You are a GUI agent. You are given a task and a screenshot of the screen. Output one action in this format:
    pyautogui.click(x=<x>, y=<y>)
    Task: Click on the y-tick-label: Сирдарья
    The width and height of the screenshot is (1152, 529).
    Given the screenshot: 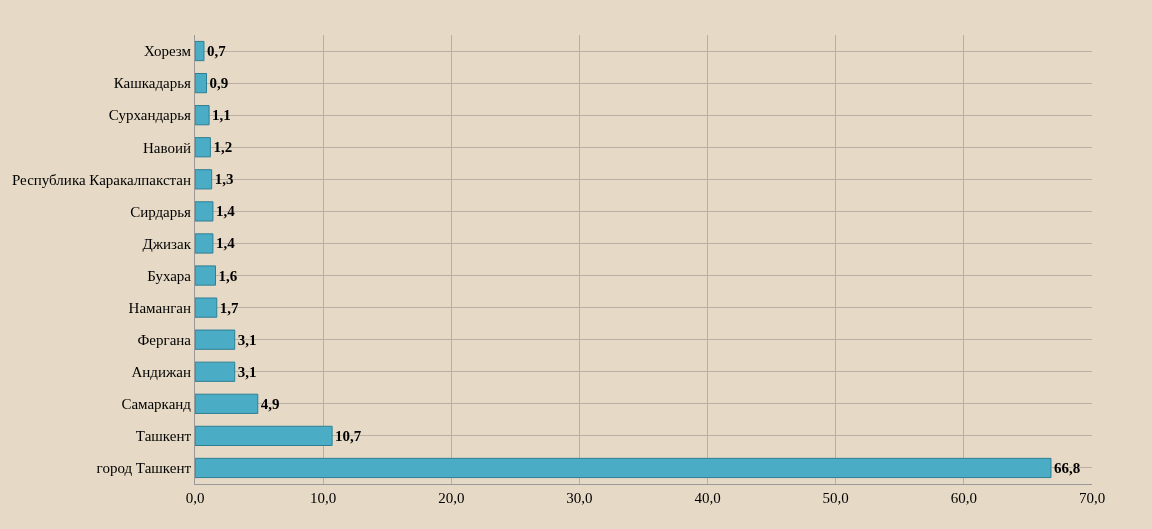 What is the action you would take?
    pyautogui.click(x=161, y=211)
    